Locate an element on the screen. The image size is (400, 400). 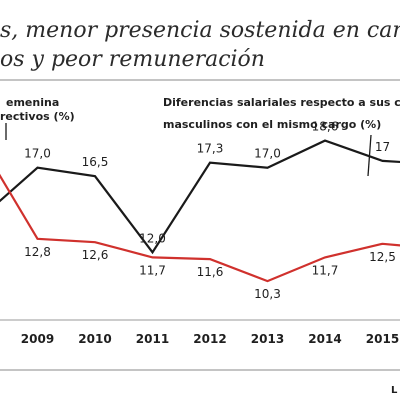
source-label: L is located at coordinates (394, 390).